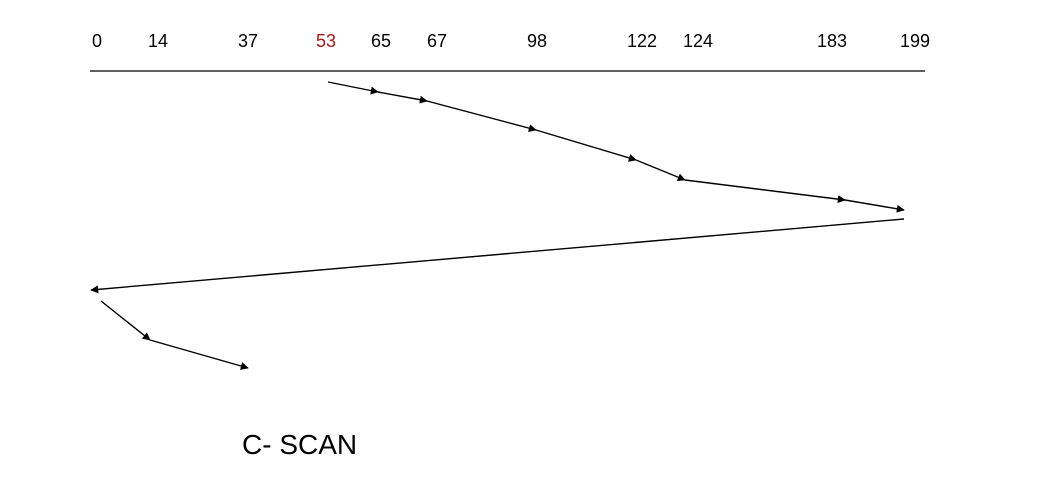  I want to click on track-label-37: 37, so click(248, 41).